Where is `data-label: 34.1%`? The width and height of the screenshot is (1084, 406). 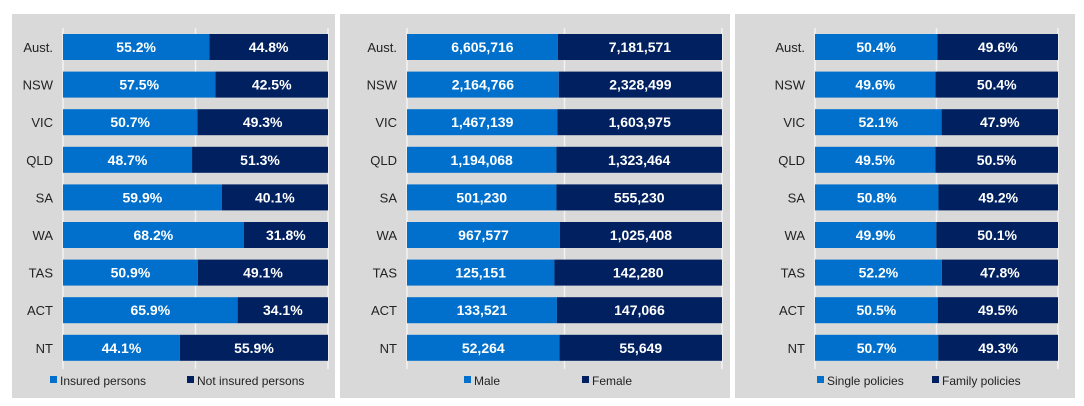 data-label: 34.1% is located at coordinates (283, 310).